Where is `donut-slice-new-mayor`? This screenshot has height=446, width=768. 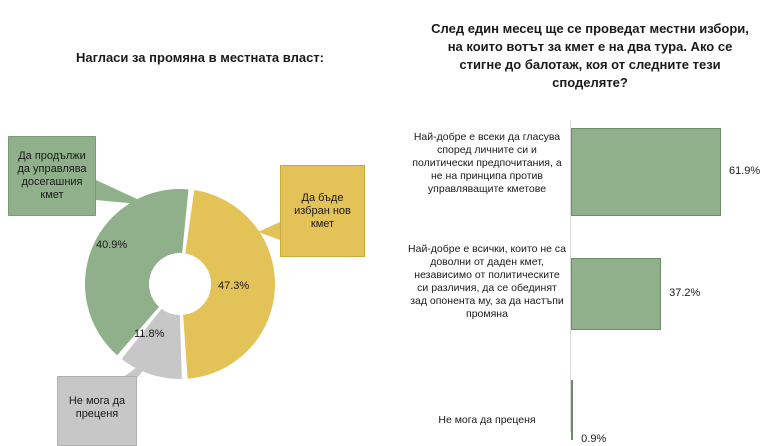
donut-slice-new-mayor is located at coordinates (229, 284).